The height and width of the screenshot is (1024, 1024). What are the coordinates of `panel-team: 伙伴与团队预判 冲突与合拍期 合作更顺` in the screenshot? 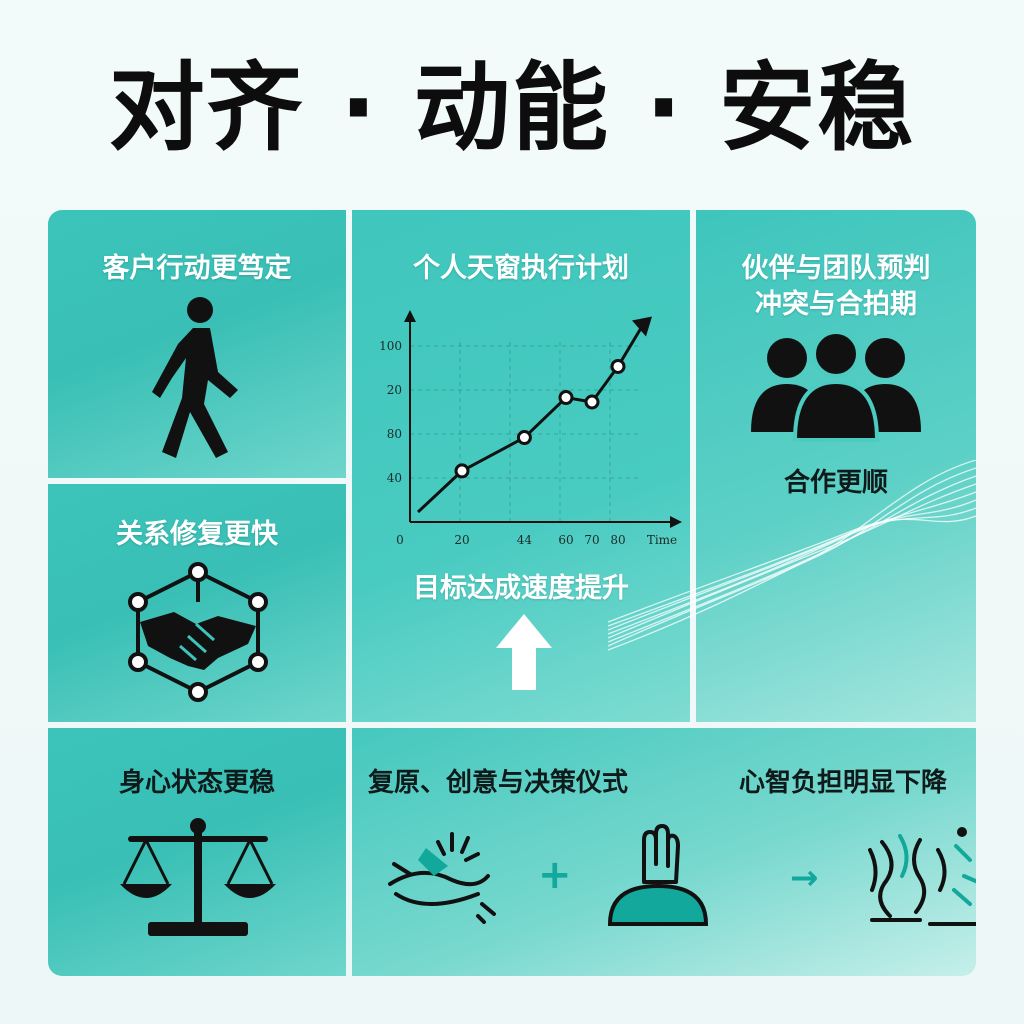 It's located at (836, 466).